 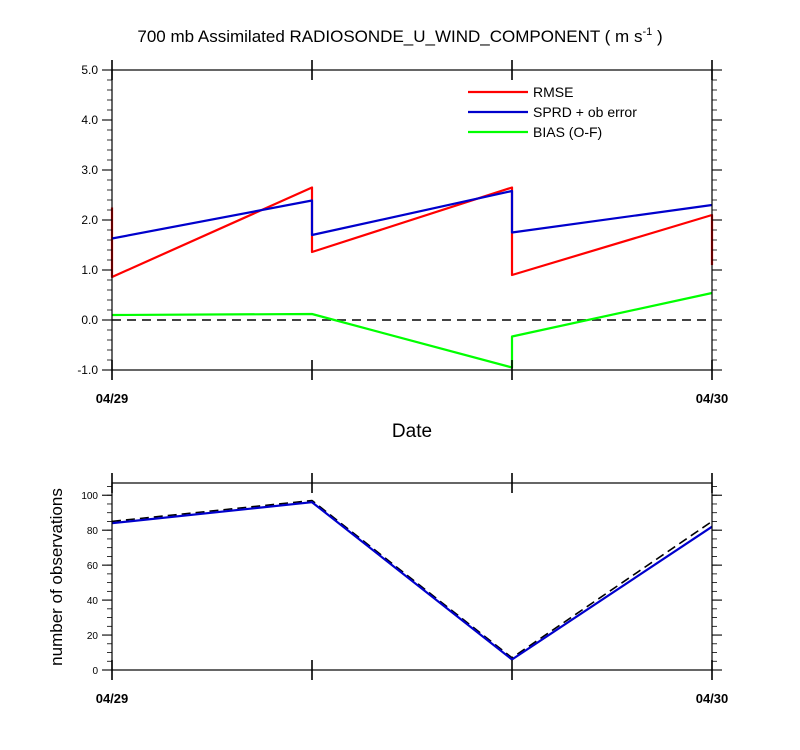 What do you see at coordinates (567, 132) in the screenshot?
I see `legend-label-bias-o-f: BIAS (O-F)` at bounding box center [567, 132].